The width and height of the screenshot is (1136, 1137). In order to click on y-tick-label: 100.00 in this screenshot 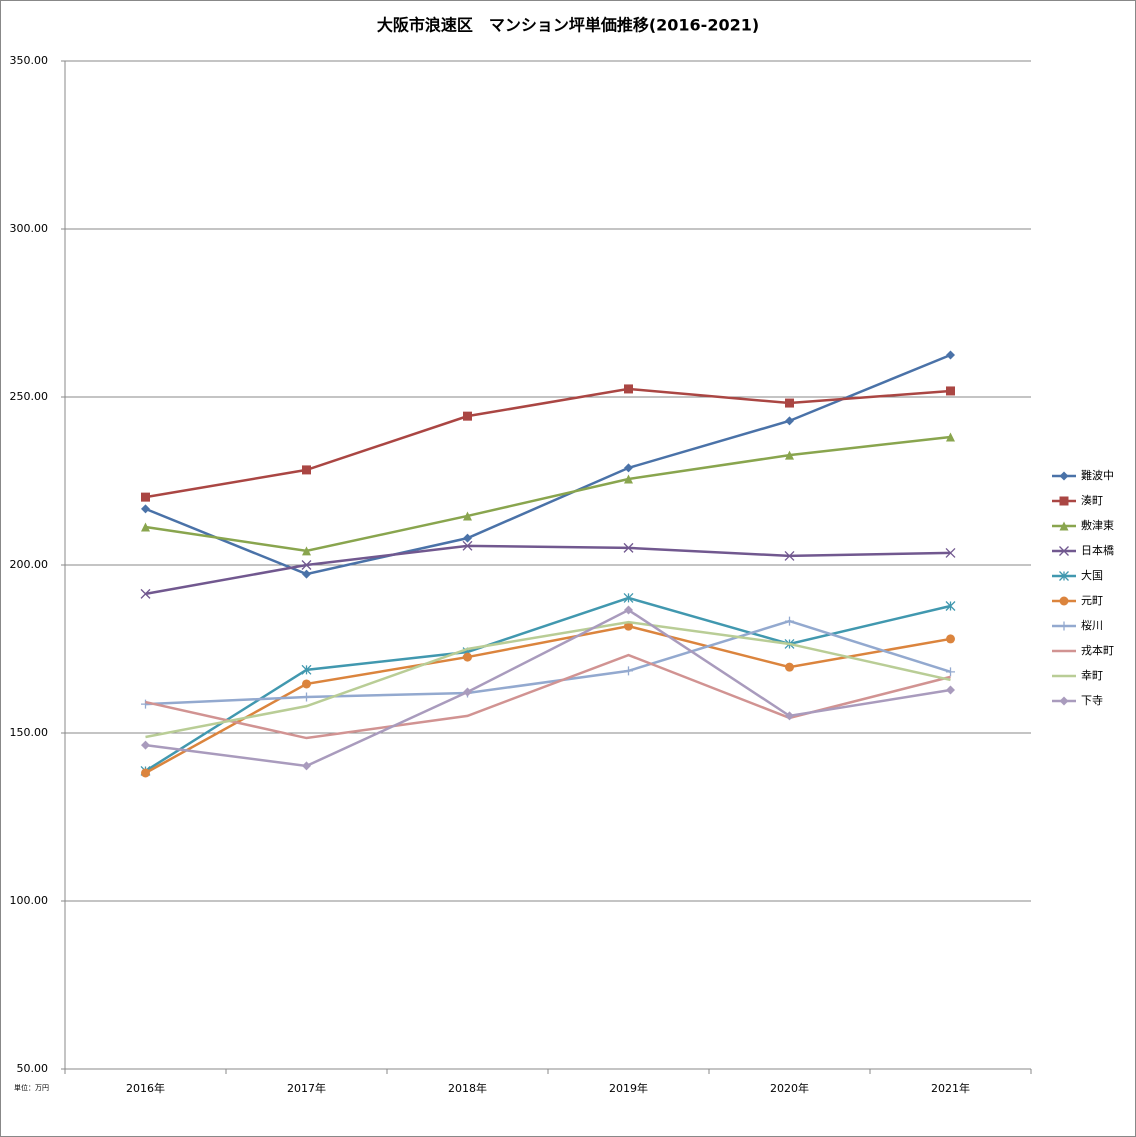, I will do `click(29, 900)`.